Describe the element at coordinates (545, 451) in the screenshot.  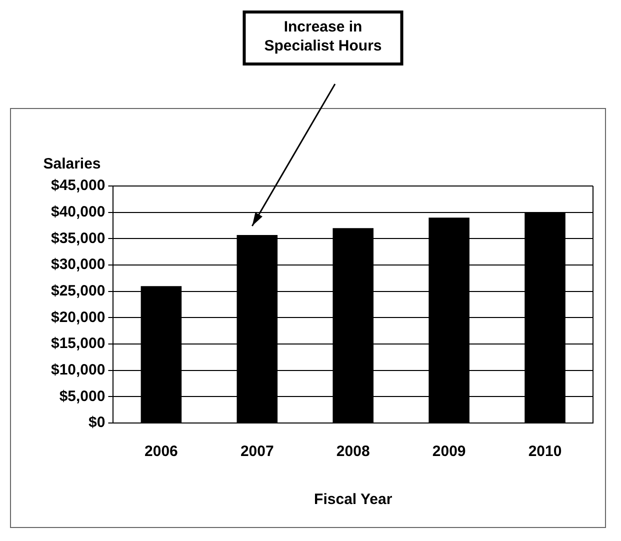
I see `x-tick-label: 2010` at that location.